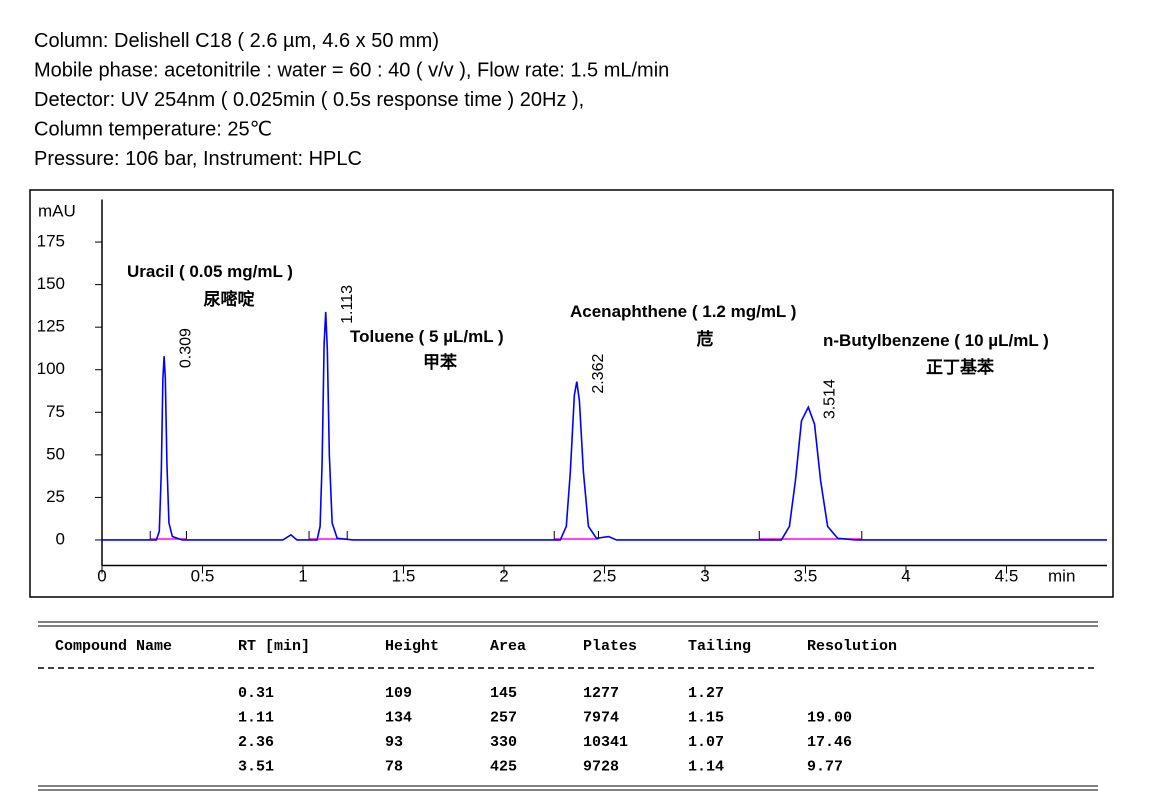  I want to click on table-cell: 7974, so click(601, 718).